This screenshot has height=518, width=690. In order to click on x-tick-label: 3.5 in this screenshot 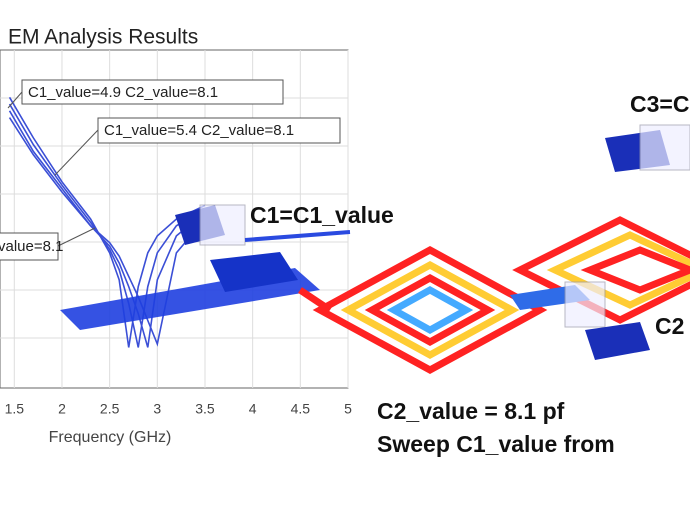, I will do `click(205, 409)`.